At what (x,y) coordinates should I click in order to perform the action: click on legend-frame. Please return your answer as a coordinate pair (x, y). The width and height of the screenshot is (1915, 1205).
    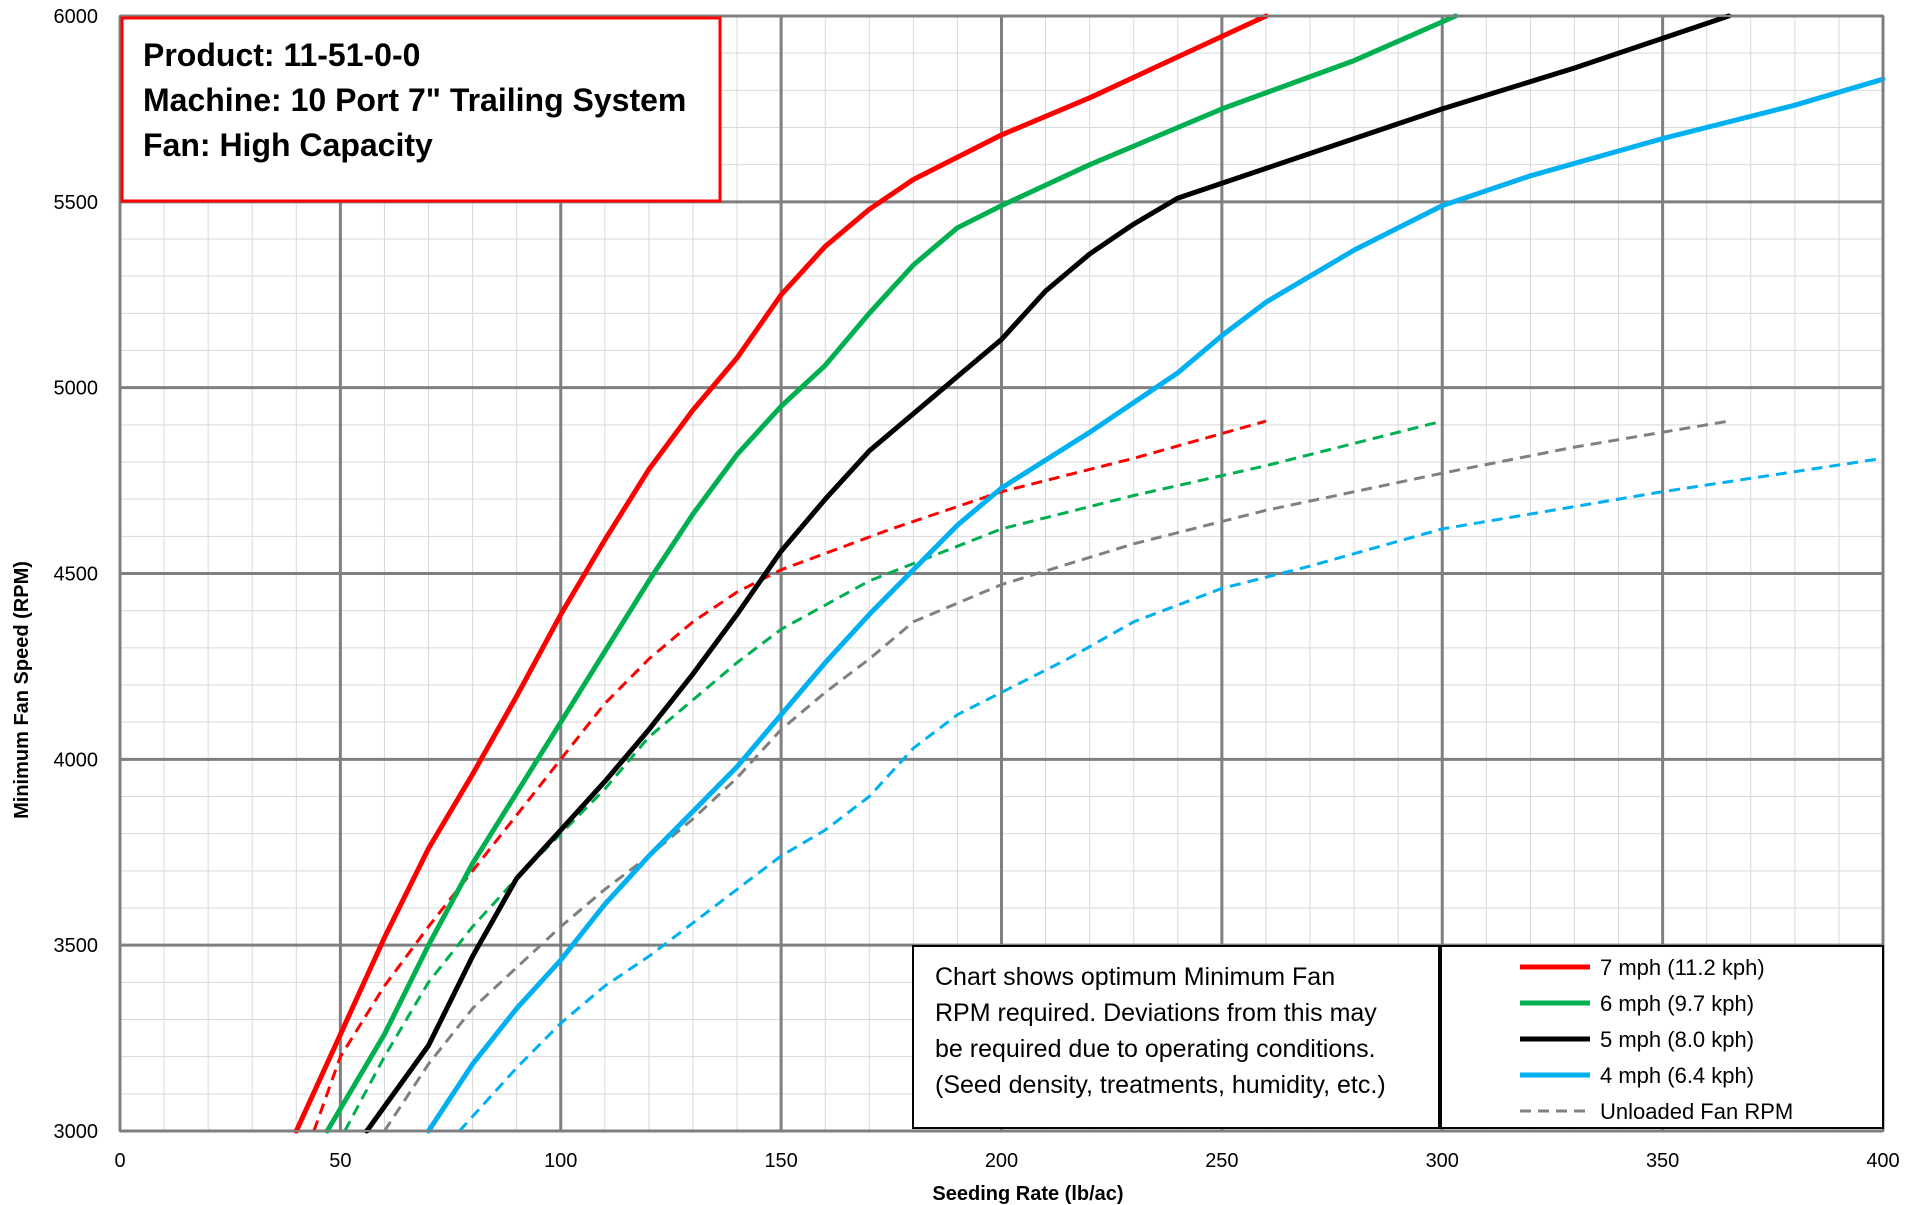
    Looking at the image, I should click on (1662, 1037).